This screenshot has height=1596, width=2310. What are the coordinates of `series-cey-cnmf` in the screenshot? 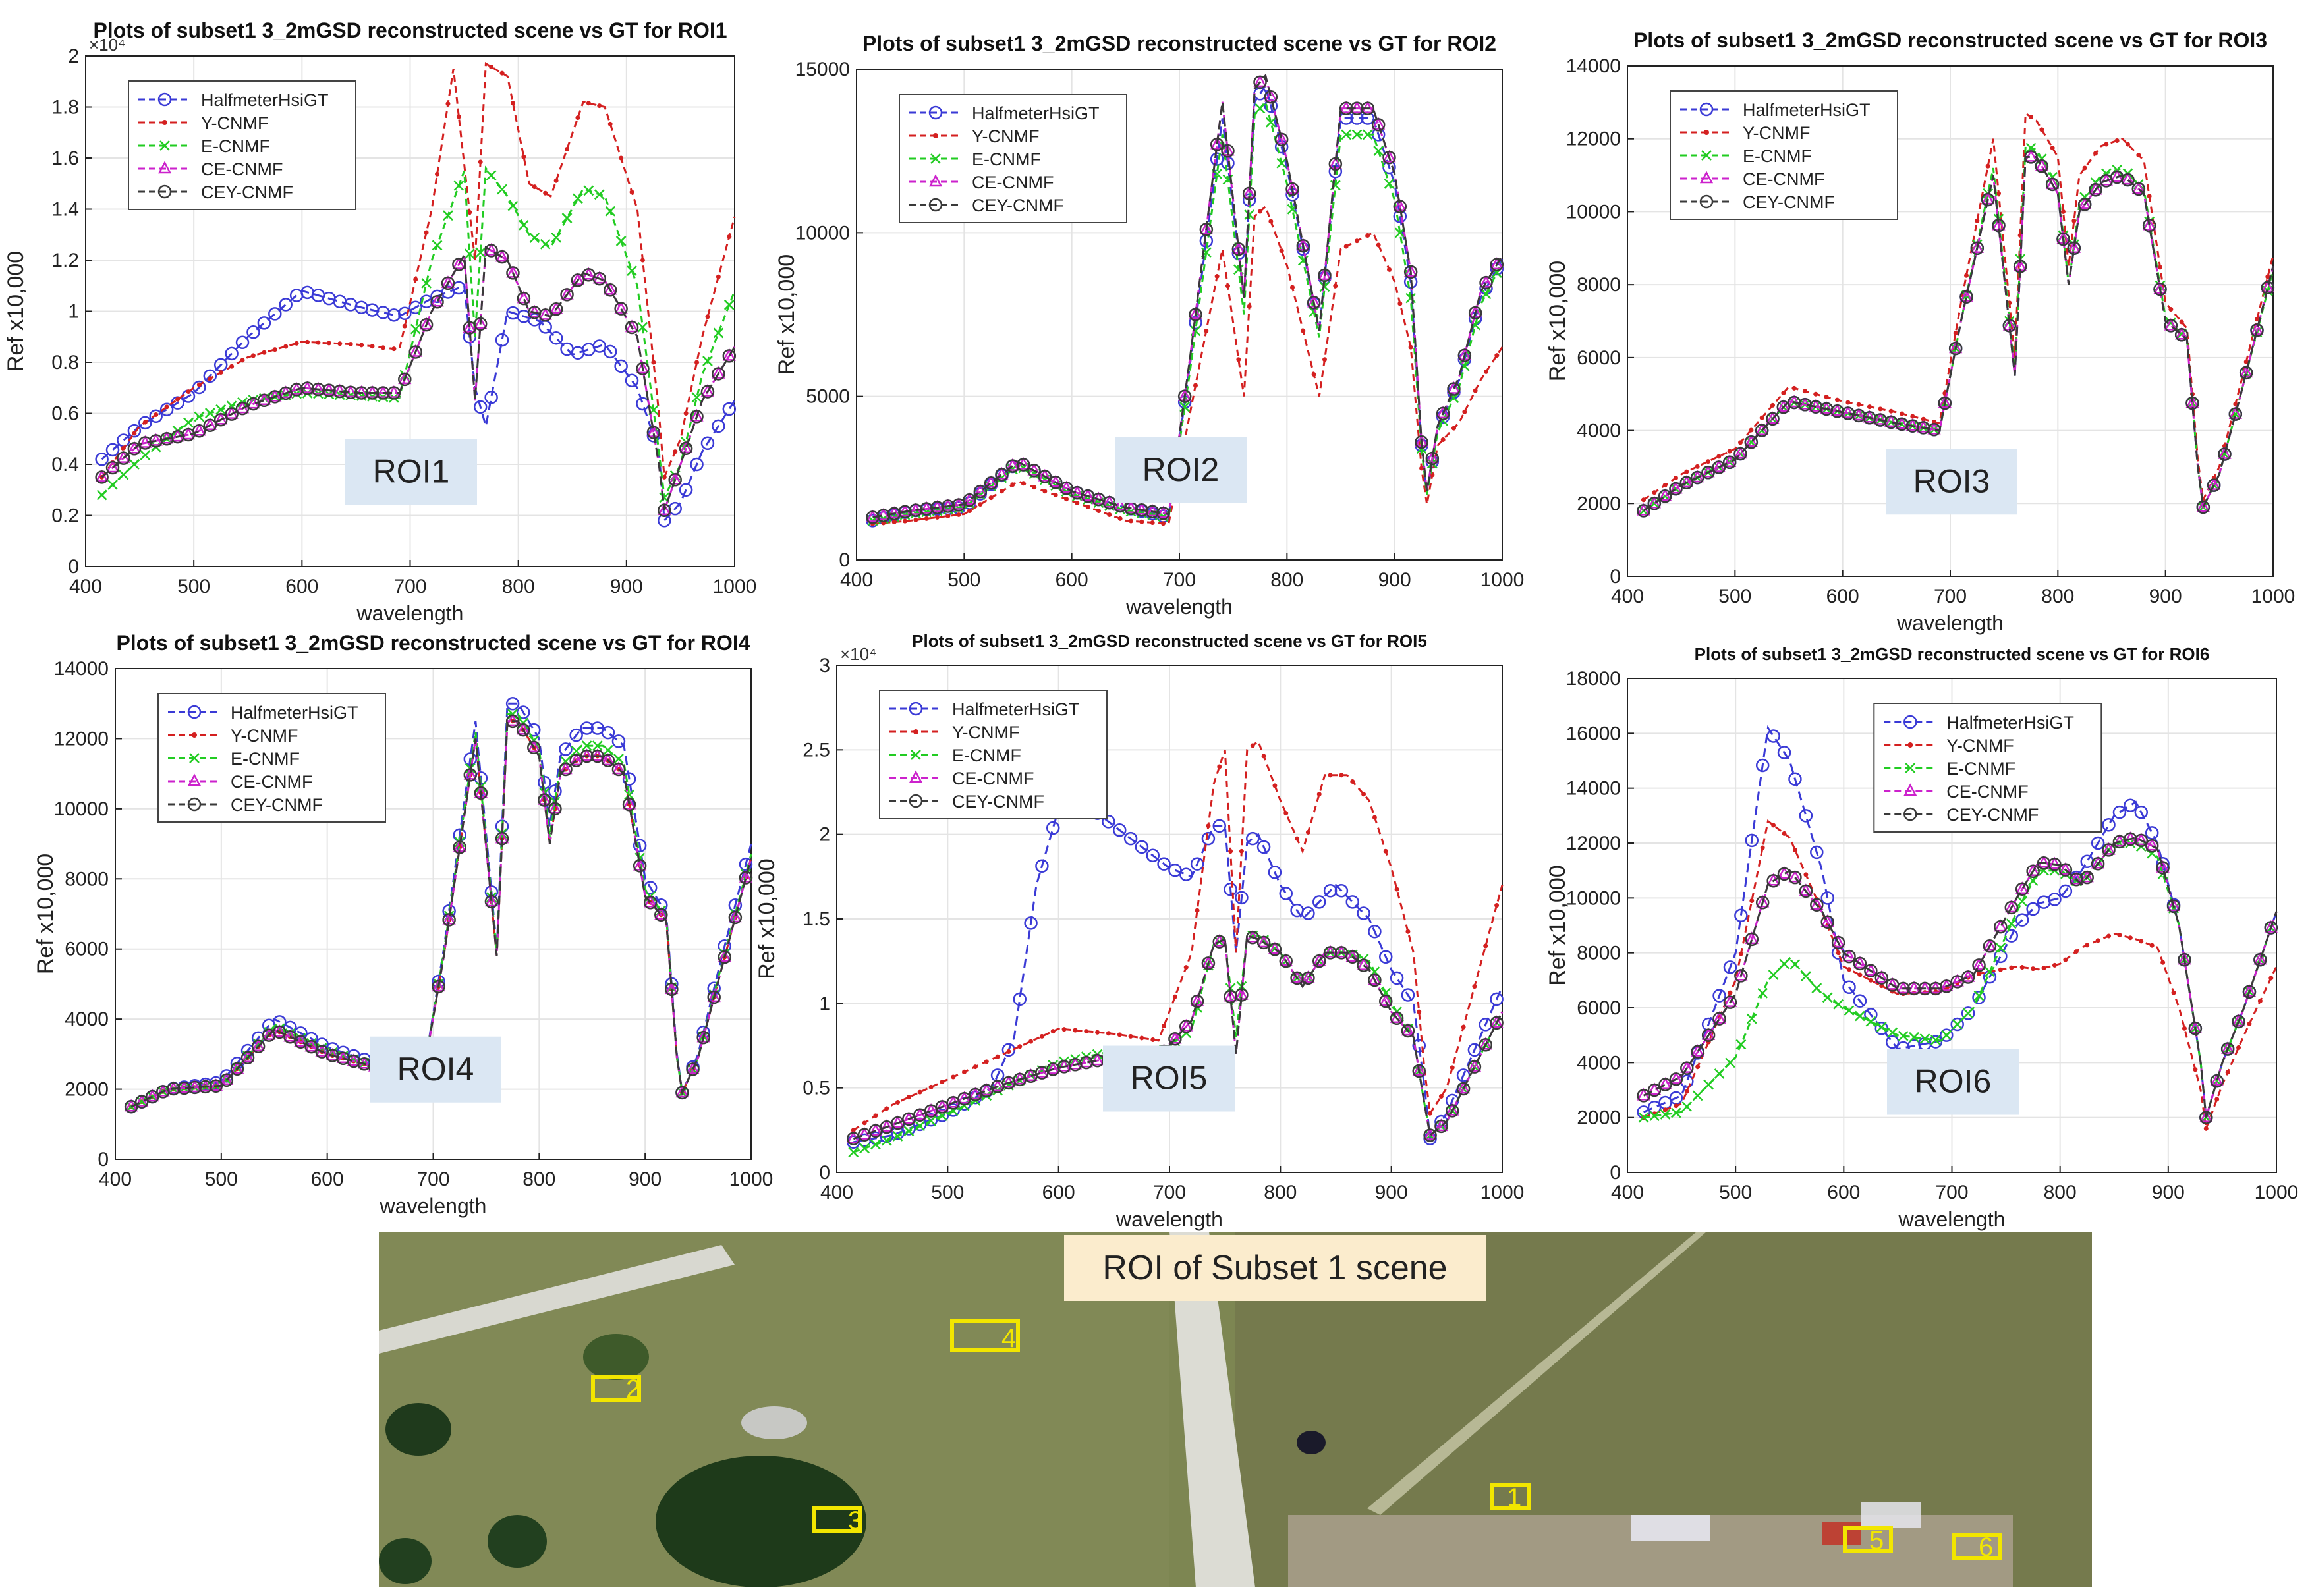 It's located at (1956, 334).